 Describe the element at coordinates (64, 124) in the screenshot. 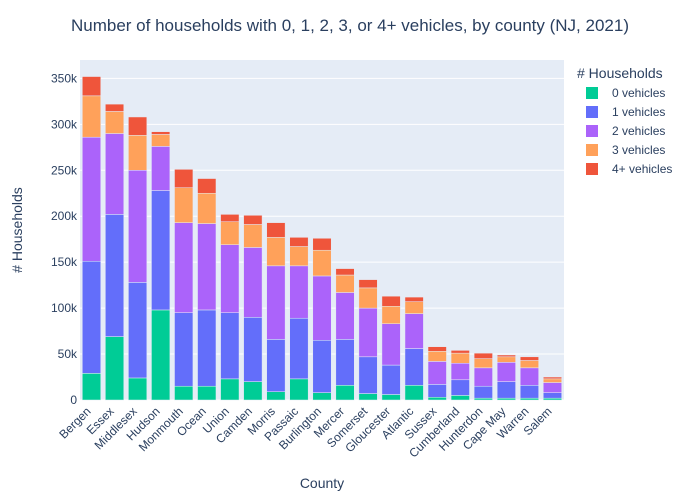

I see `y-tick-label: 300k` at that location.